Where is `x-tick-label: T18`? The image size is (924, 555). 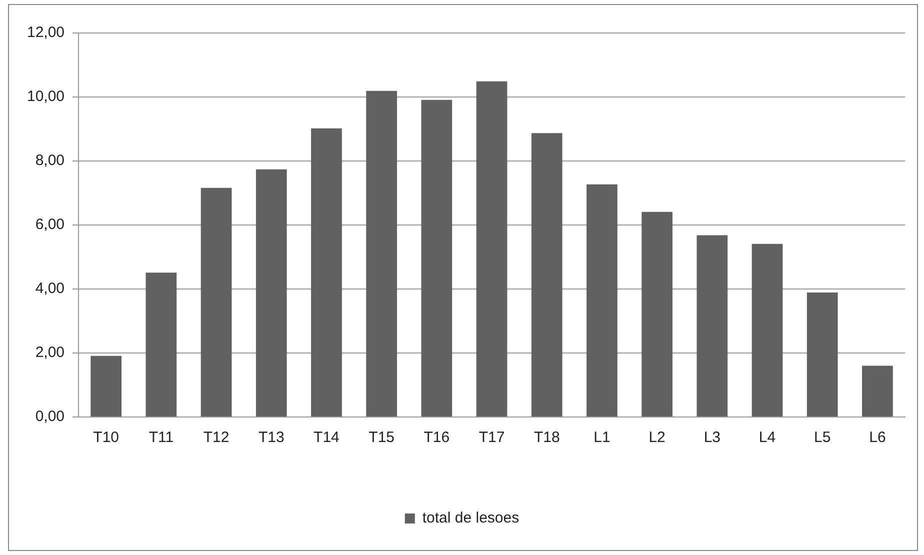
x-tick-label: T18 is located at coordinates (547, 437).